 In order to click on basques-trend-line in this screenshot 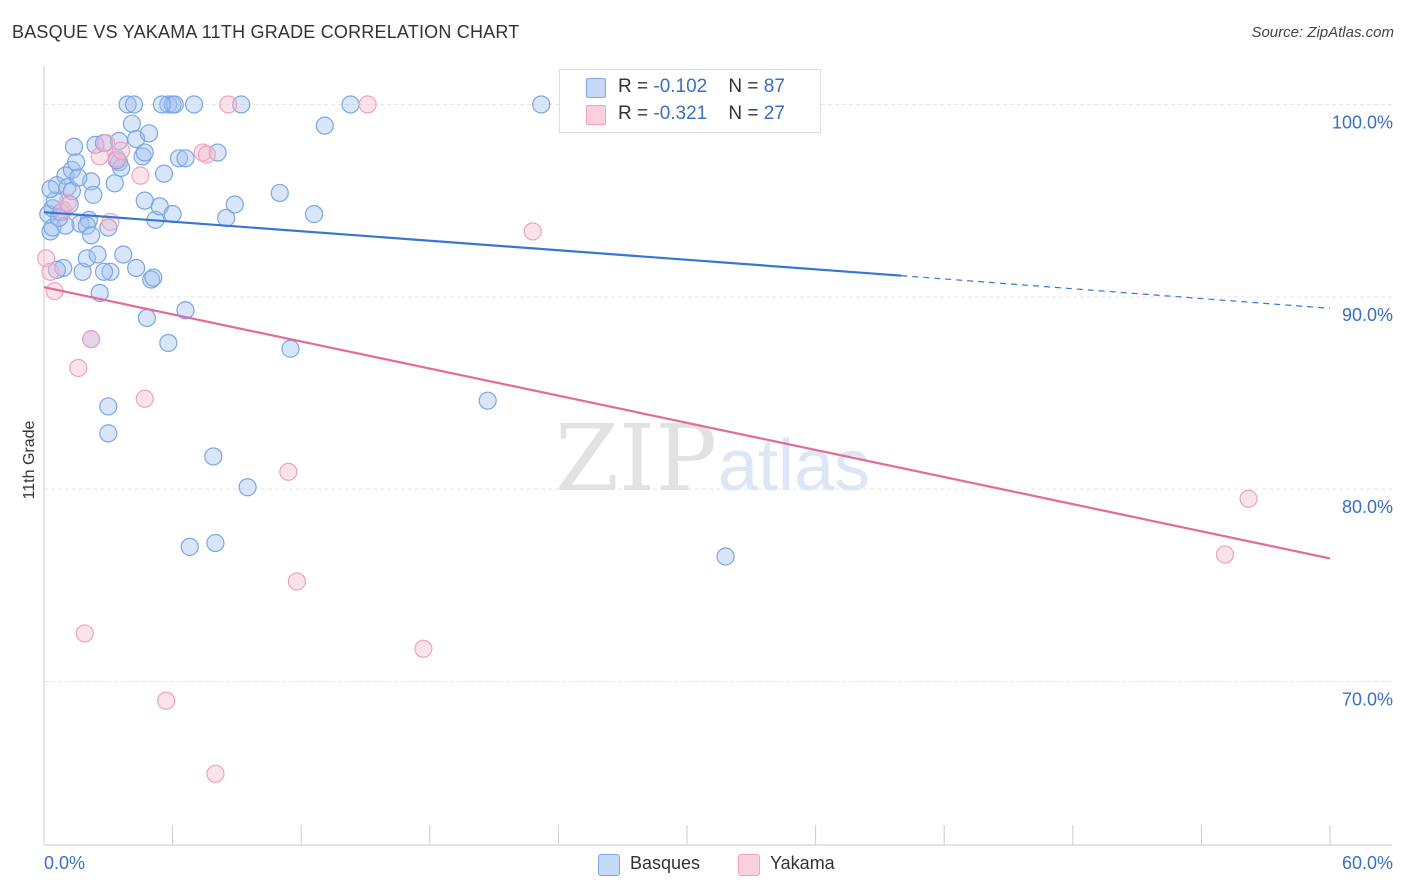, I will do `click(472, 244)`.